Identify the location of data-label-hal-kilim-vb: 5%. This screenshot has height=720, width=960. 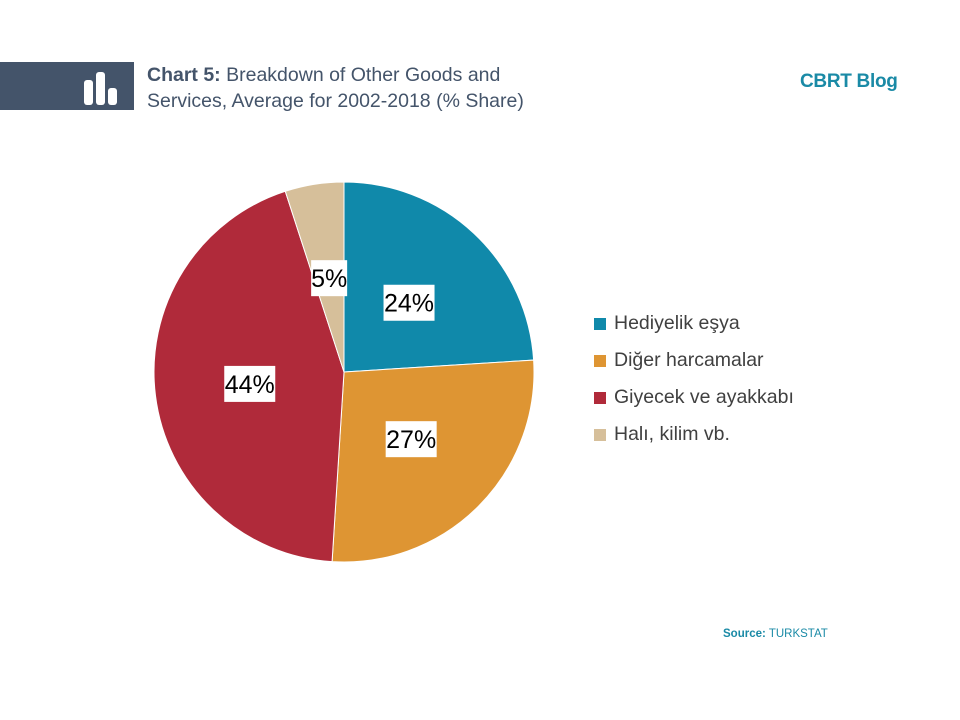
(329, 278).